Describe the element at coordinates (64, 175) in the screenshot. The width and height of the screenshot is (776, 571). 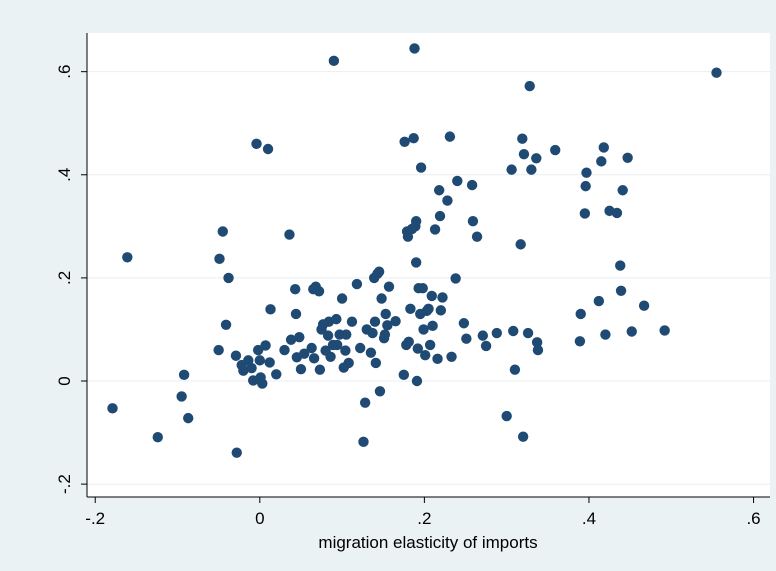
I see `y-tick-label: .4` at that location.